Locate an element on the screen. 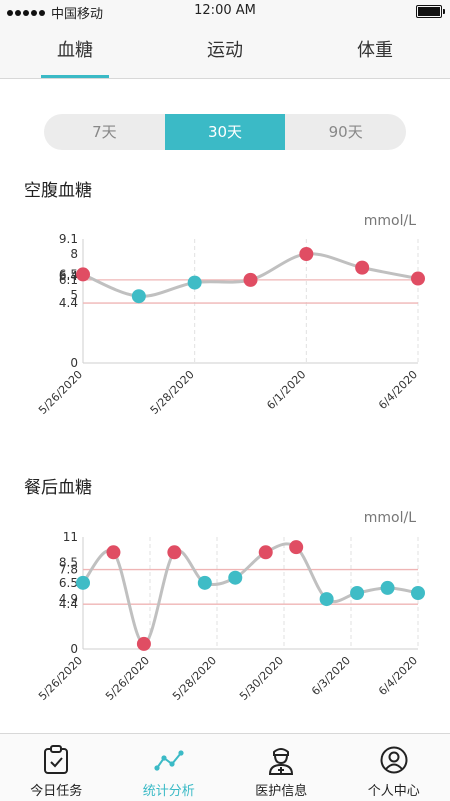 This screenshot has width=450, height=801. range-90-days: 90天 is located at coordinates (345, 132).